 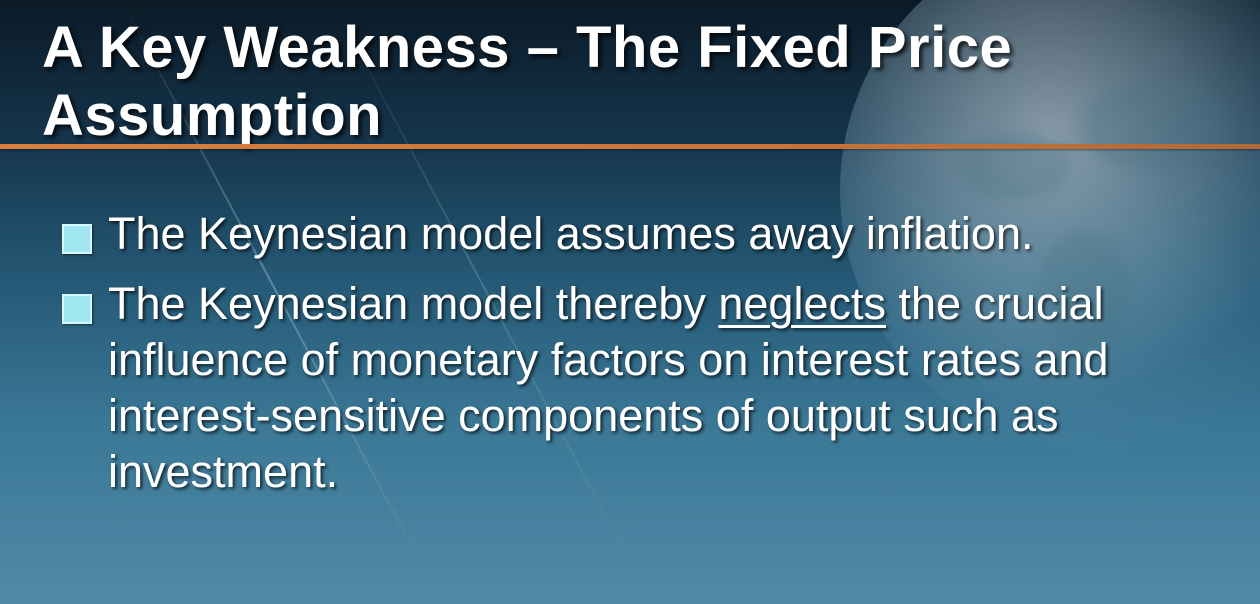 I want to click on bullet-text-lead: The Keynesian model thereby, so click(x=413, y=303).